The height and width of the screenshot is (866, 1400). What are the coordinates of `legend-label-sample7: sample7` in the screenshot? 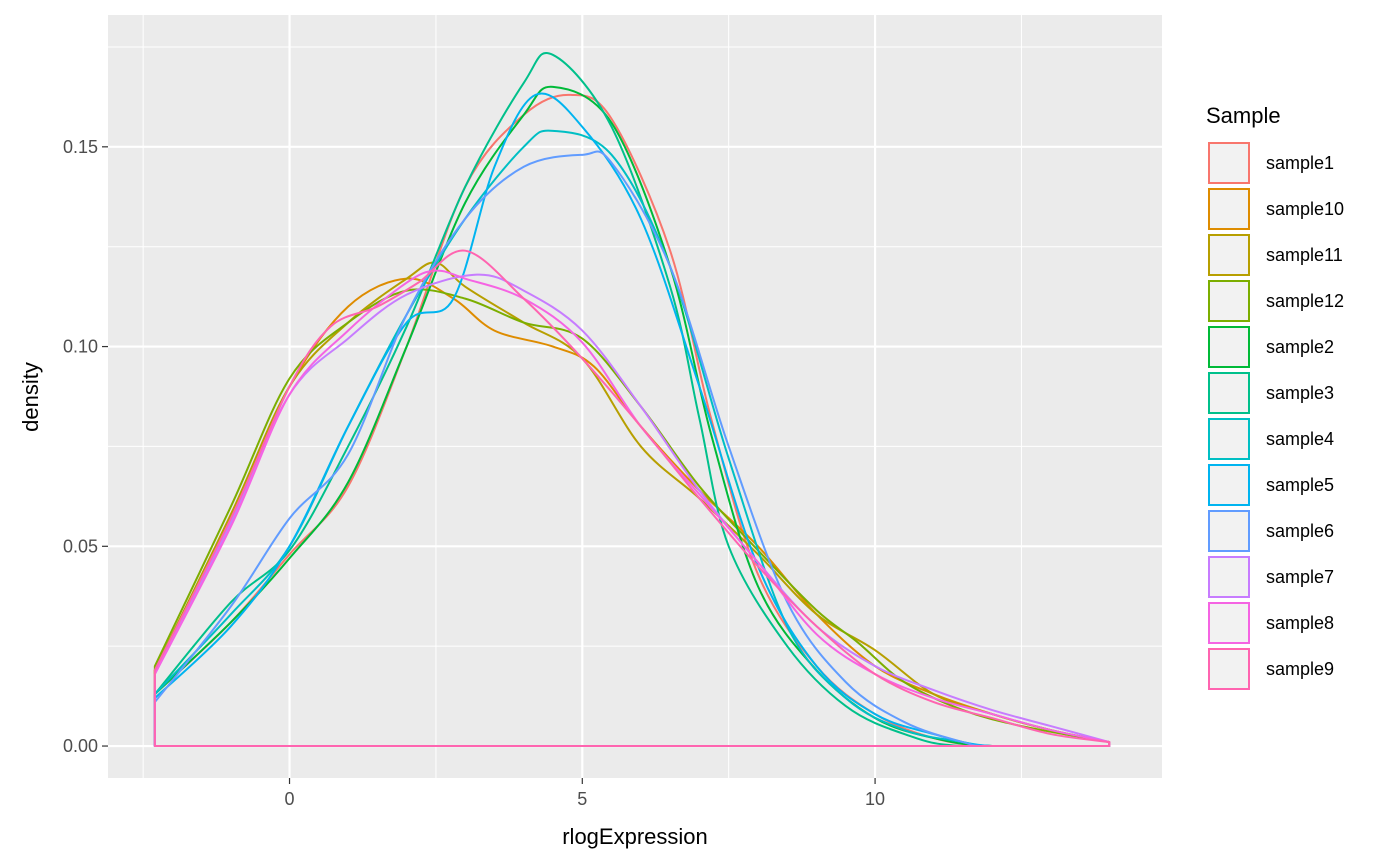 It's located at (1300, 577).